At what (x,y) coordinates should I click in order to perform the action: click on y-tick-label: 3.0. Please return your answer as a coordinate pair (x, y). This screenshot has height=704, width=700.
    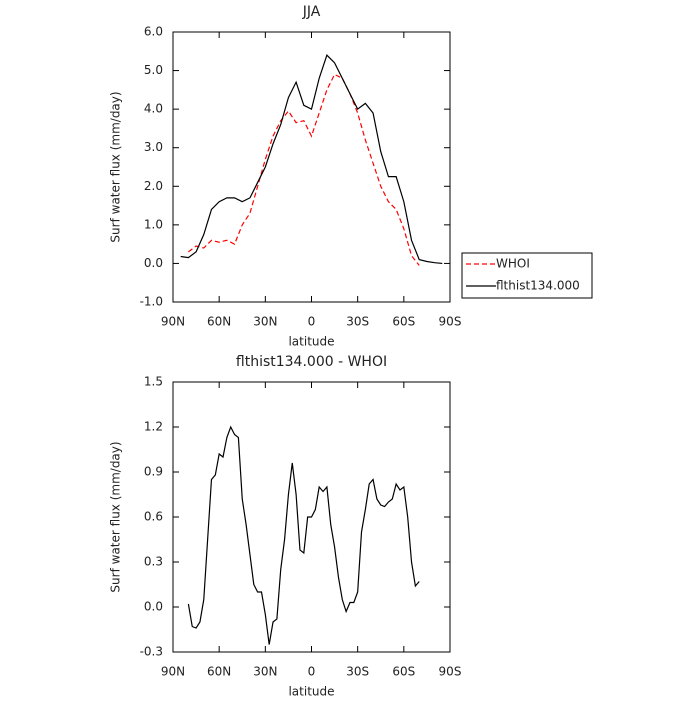
    Looking at the image, I should click on (153, 147).